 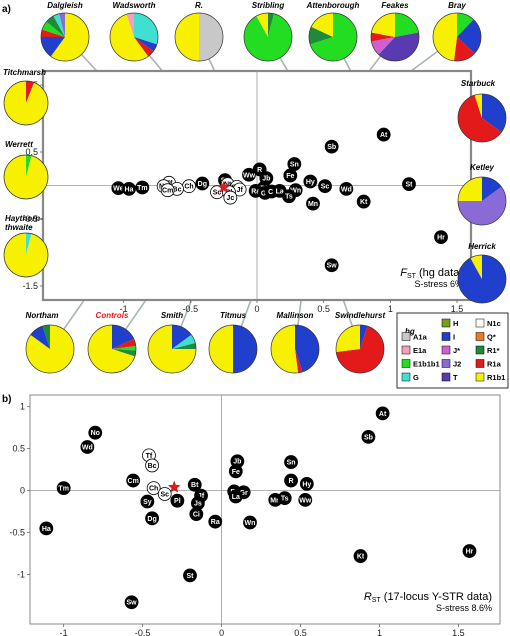 I want to click on pie-label: Werrett, so click(x=19, y=144).